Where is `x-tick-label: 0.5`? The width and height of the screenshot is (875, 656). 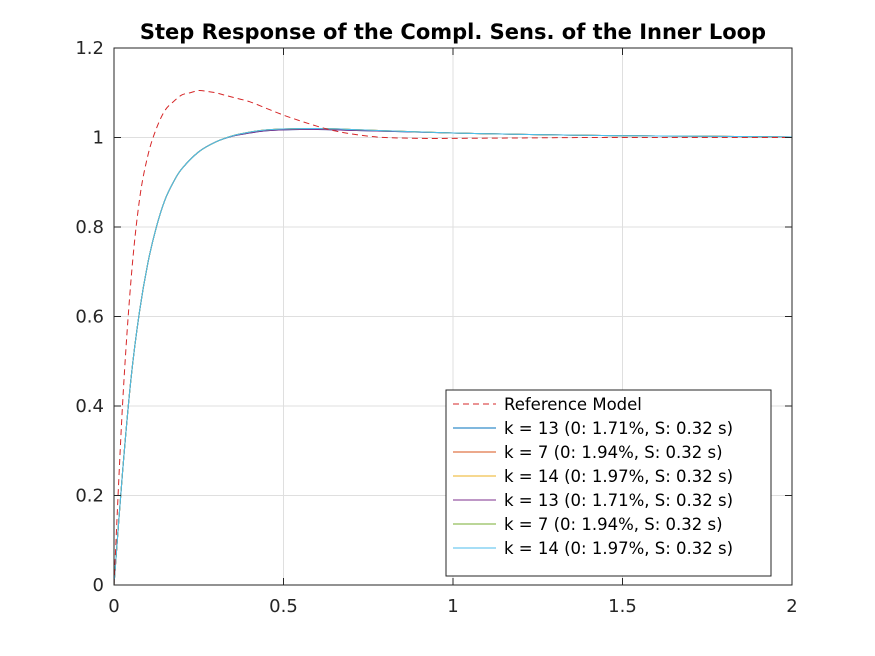 x-tick-label: 0.5 is located at coordinates (283, 606).